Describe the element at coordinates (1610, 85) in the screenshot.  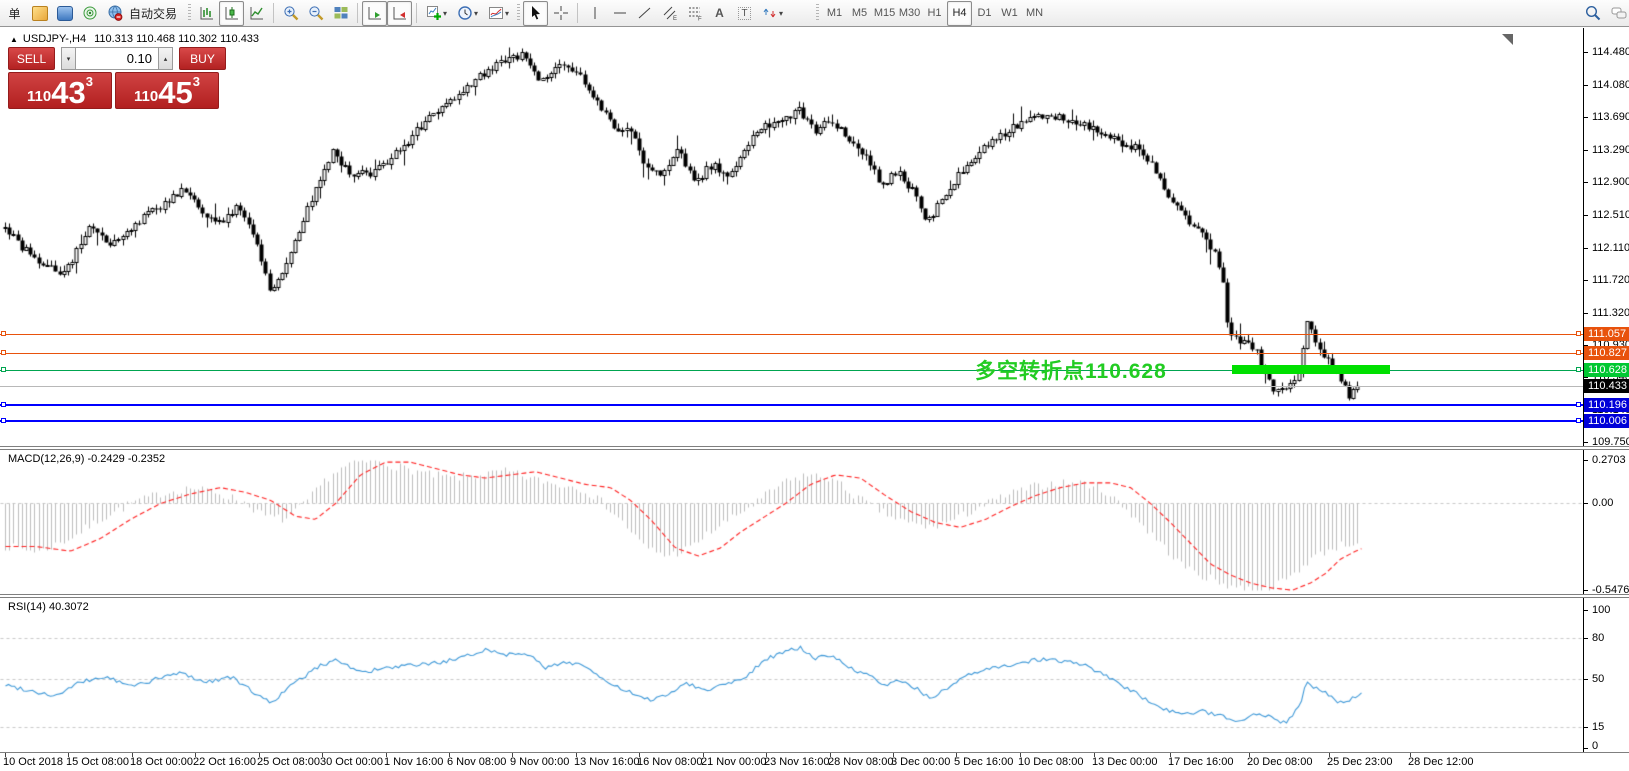
I see `price-axis-tick-label: 114.080` at that location.